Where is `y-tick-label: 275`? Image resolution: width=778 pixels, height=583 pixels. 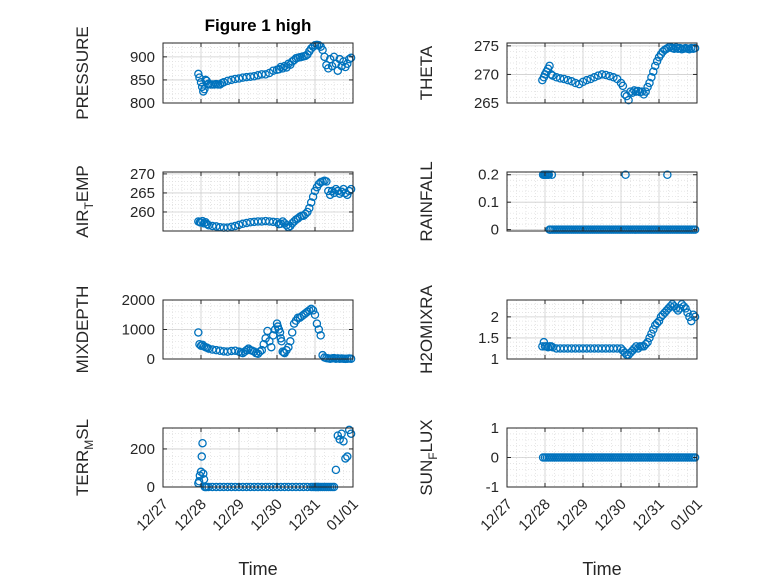 y-tick-label: 275 is located at coordinates (486, 46).